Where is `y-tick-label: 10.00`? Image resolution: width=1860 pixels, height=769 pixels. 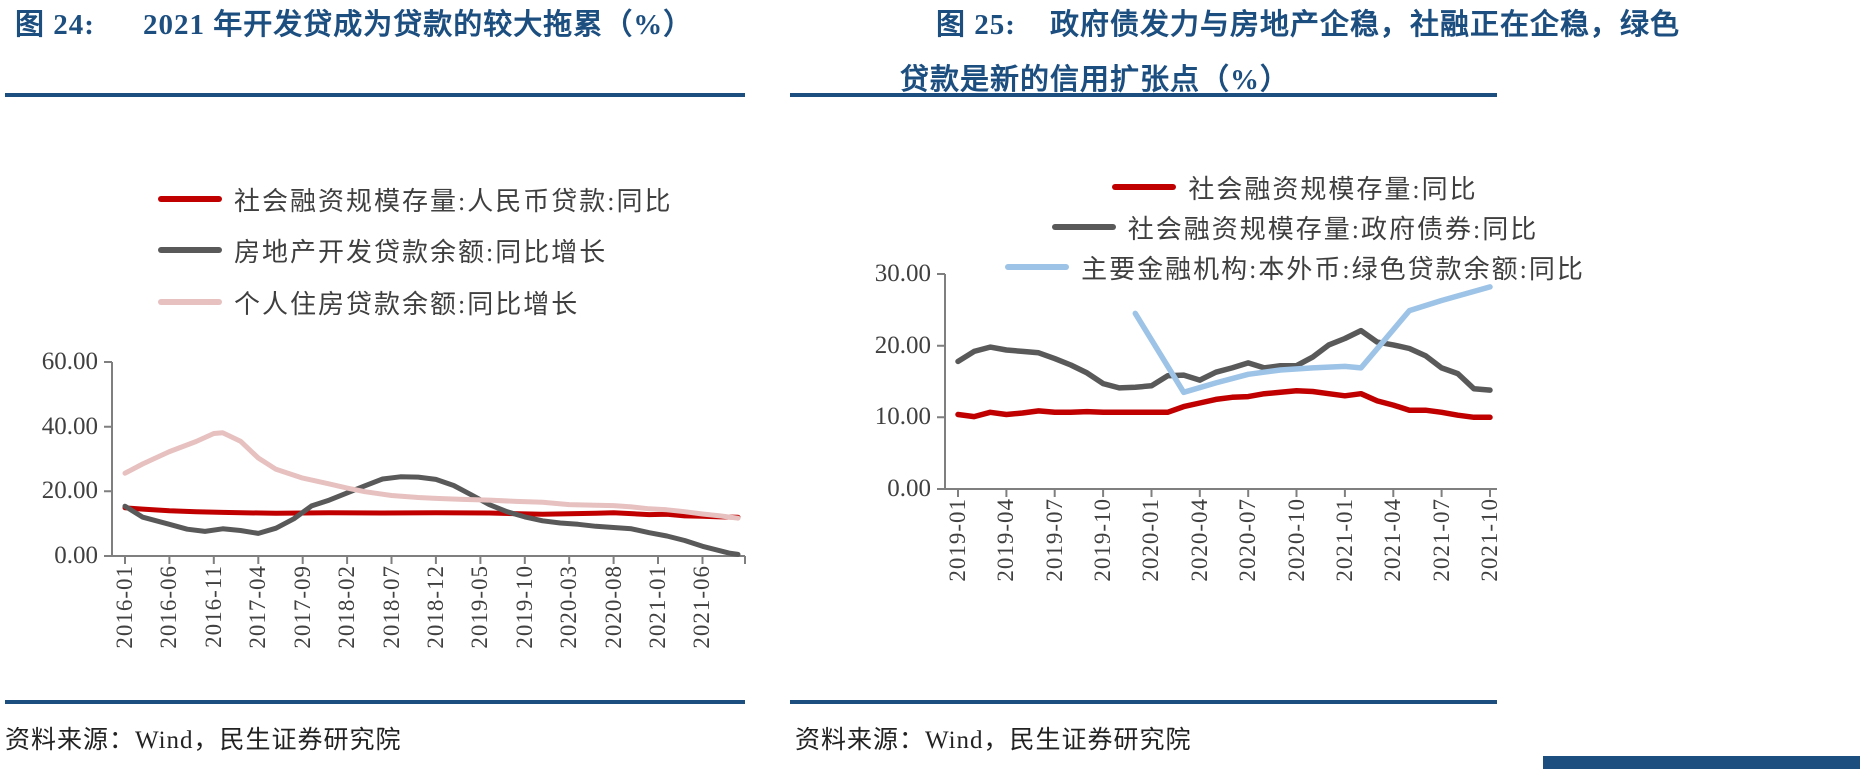 y-tick-label: 10.00 is located at coordinates (902, 417).